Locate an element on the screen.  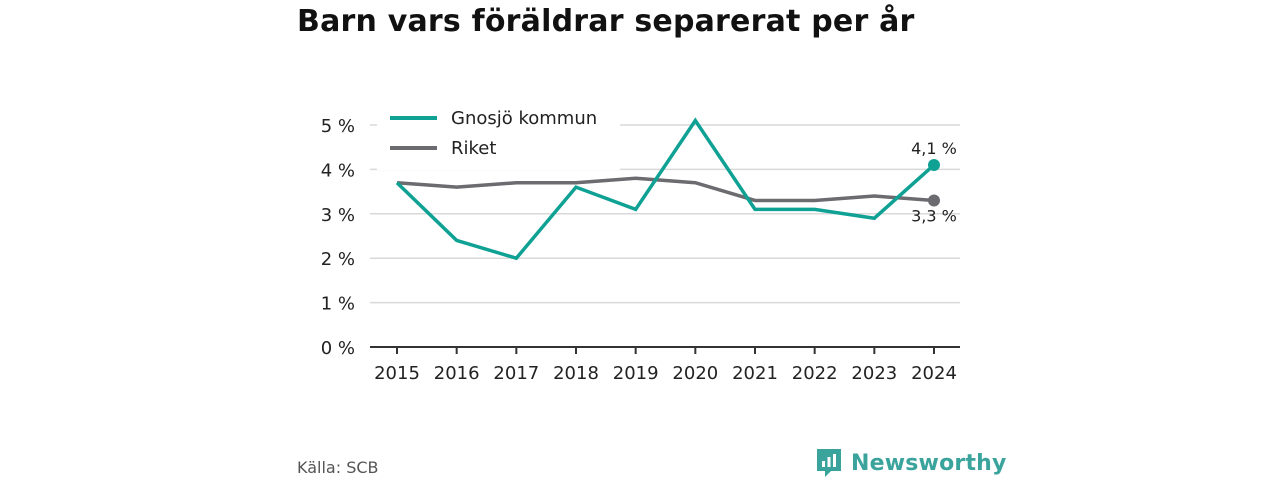
x-axis-ticks: 2015 2016 2017 2018 2019 2020 2021 2022 2023 2024 is located at coordinates (665, 365).